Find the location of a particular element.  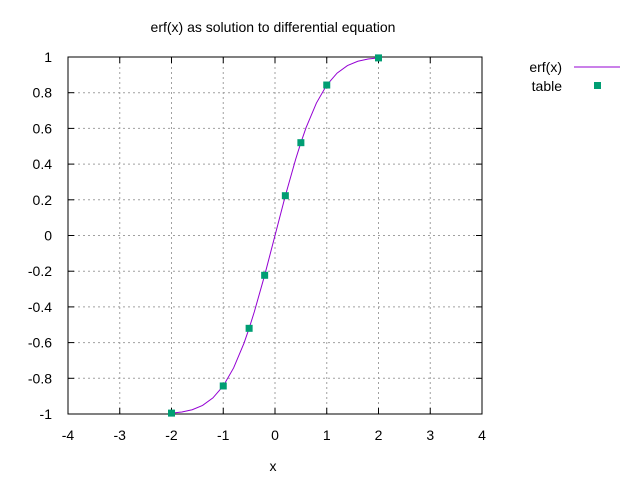

y-tick-label-.6: 0.6 is located at coordinates (43, 128).